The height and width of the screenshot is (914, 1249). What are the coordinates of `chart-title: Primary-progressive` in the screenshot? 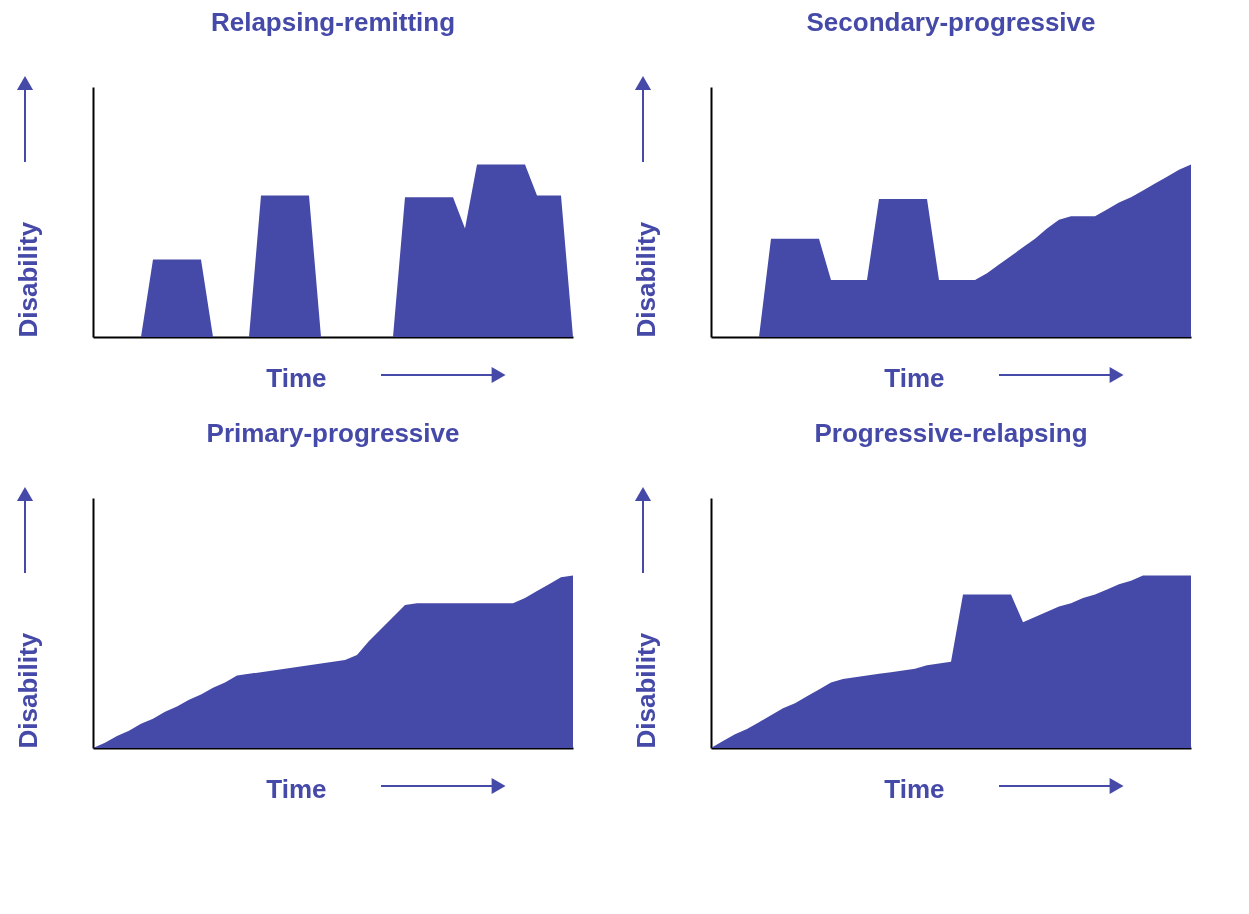 It's located at (333, 433).